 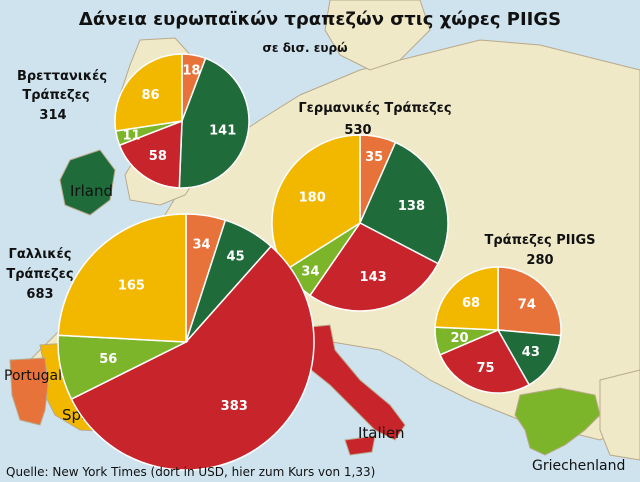 I want to click on pie-french-value-4: 165, so click(x=131, y=285).